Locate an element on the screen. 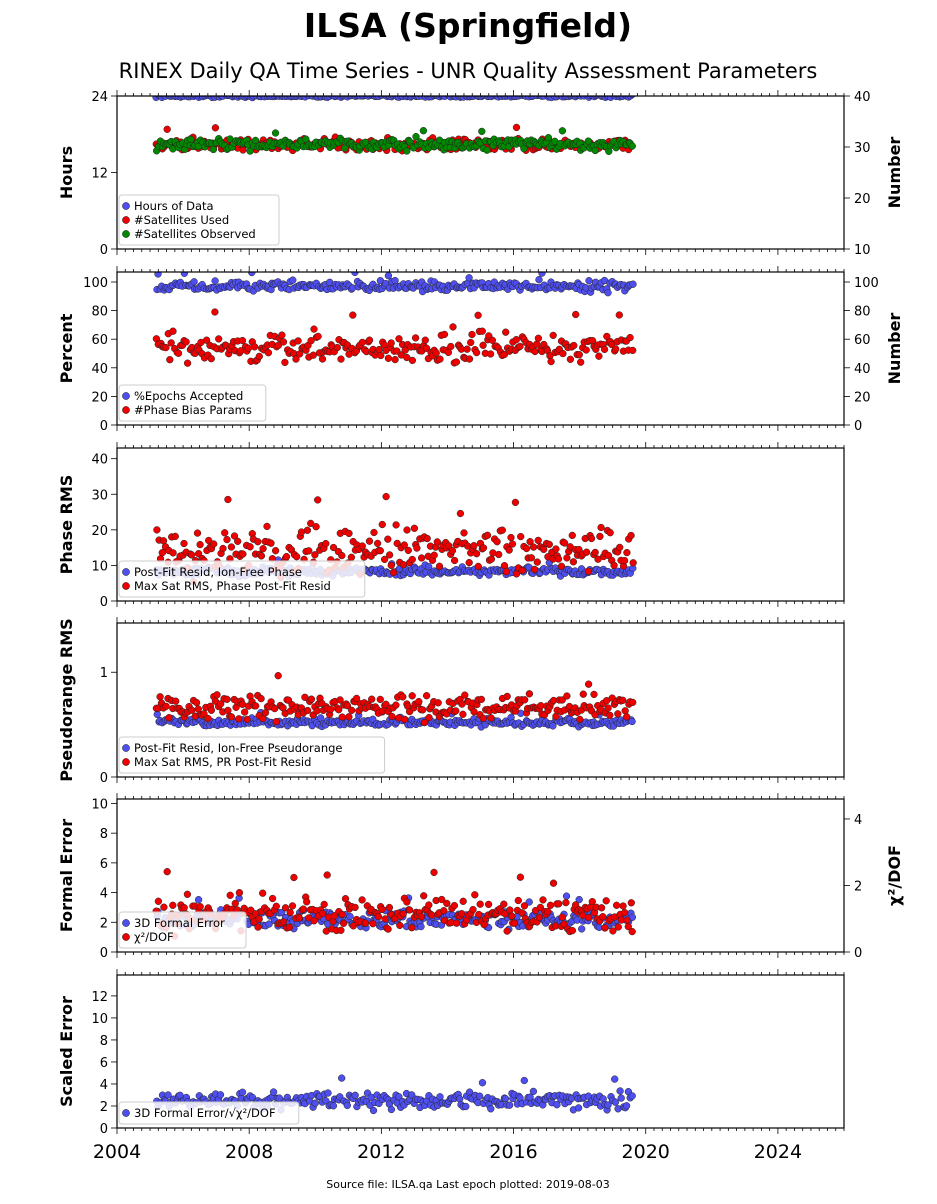  y2-axis-label: Number is located at coordinates (894, 173).